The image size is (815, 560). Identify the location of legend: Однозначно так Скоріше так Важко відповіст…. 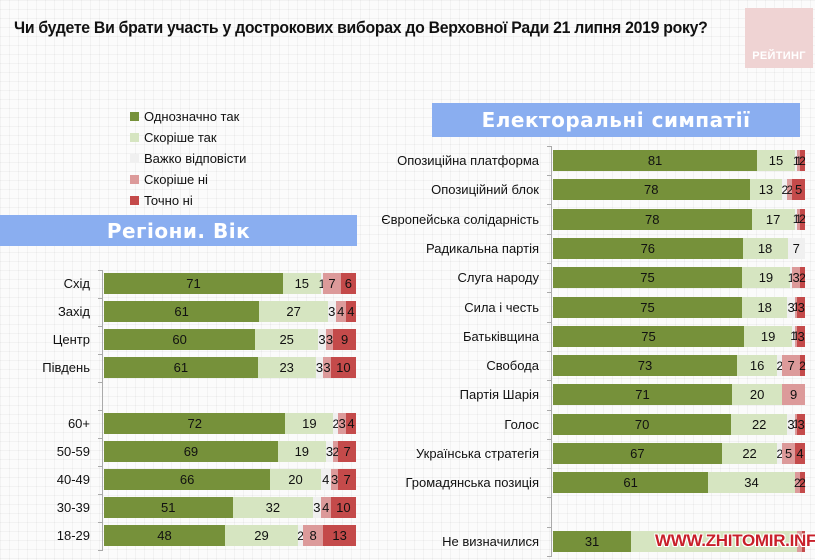
(188, 158).